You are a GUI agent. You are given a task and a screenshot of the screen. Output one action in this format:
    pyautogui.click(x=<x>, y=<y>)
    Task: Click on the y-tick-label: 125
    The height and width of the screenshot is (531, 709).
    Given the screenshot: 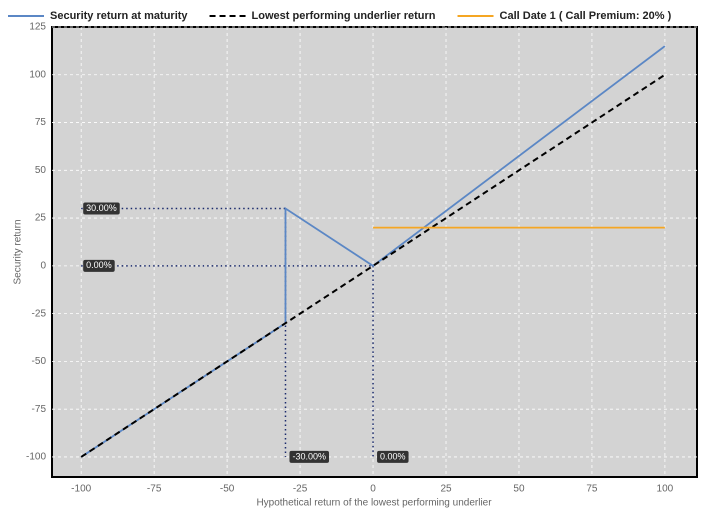 What is the action you would take?
    pyautogui.click(x=37, y=27)
    